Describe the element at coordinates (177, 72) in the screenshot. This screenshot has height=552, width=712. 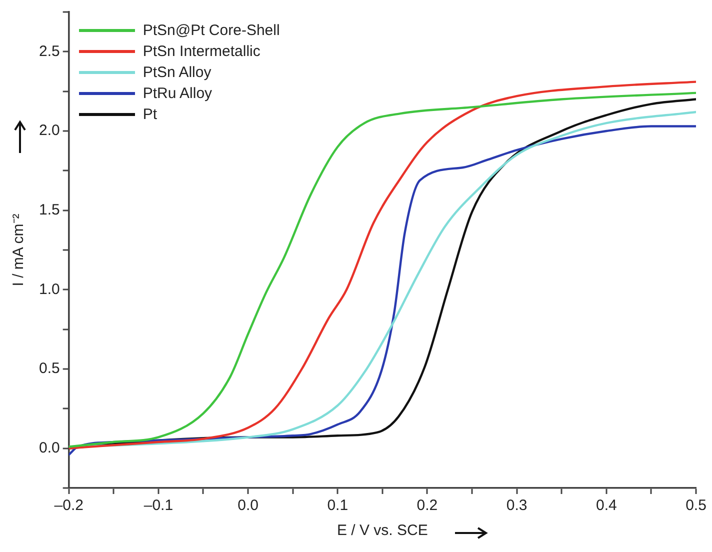
I see `legend-label: PtSn Alloy` at that location.